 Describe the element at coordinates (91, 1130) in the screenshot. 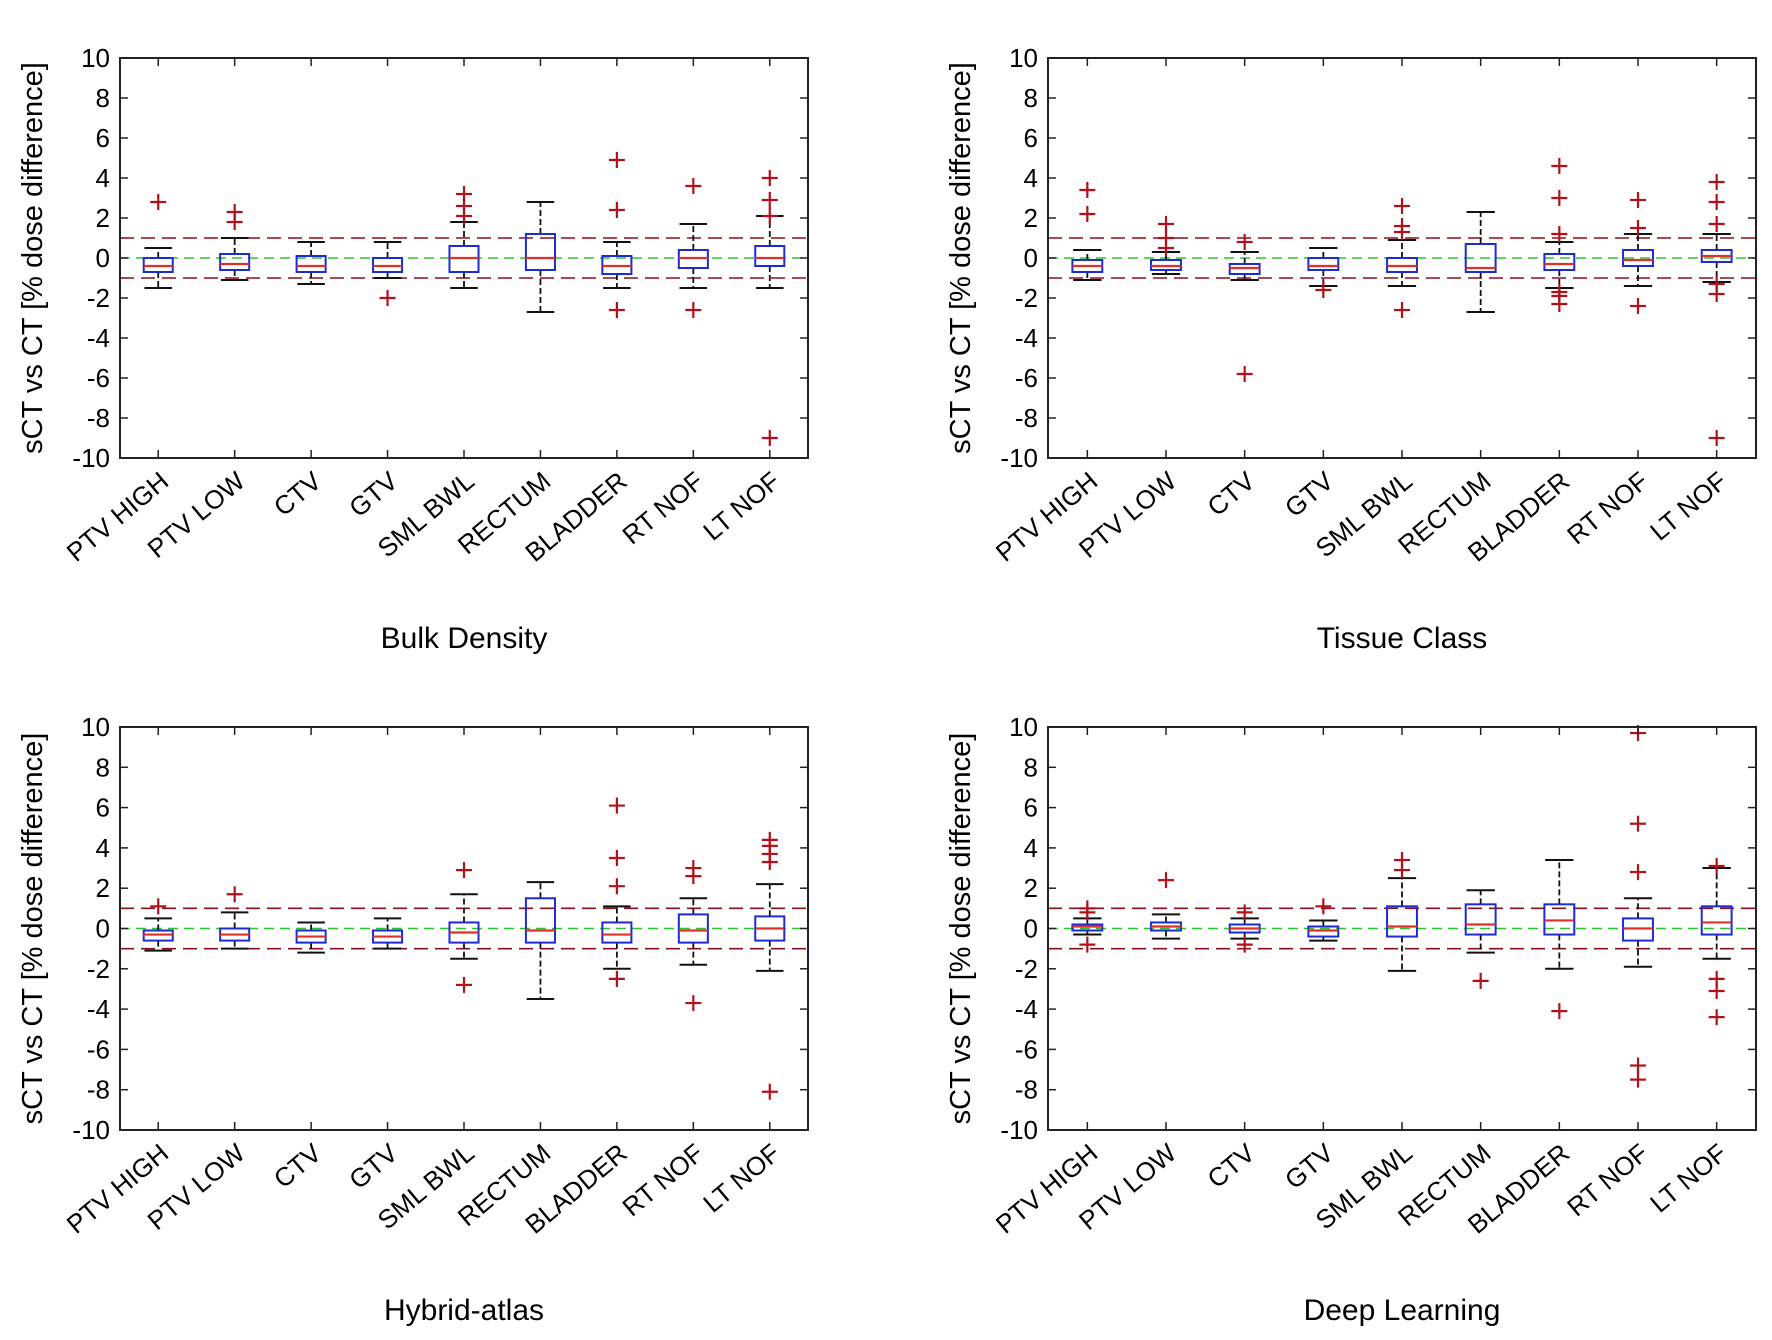

I see `y-tick-label: -10` at that location.